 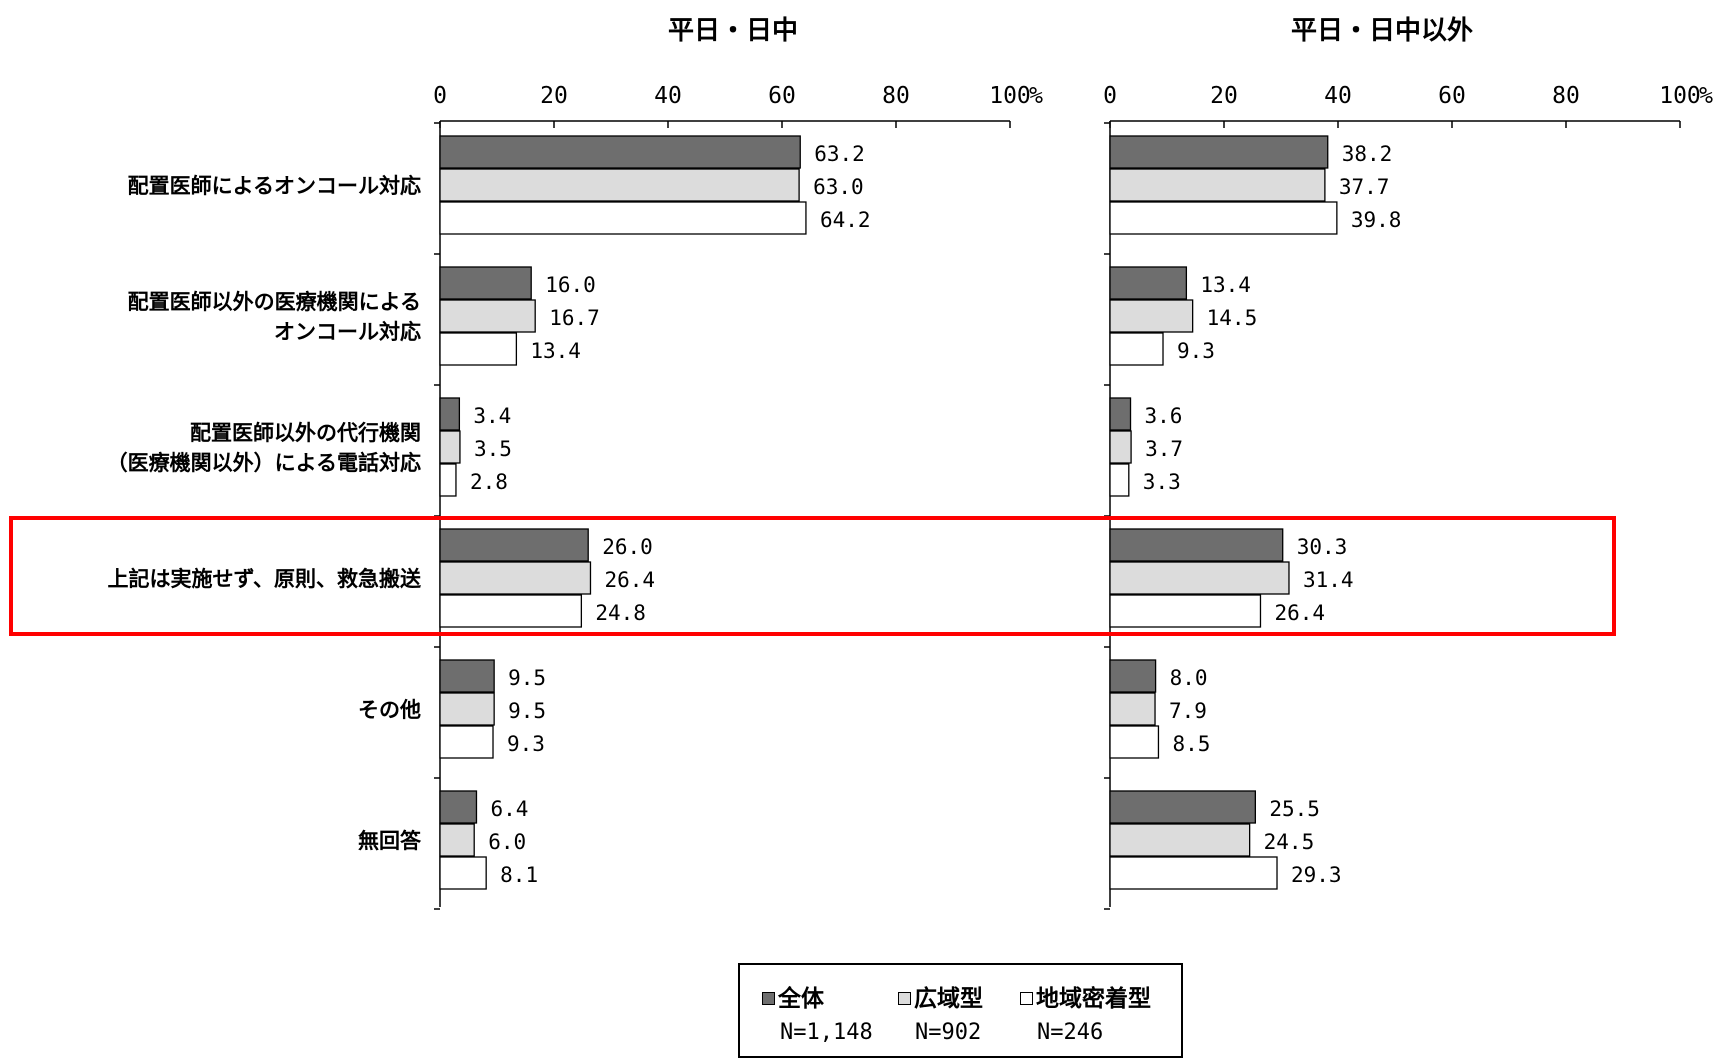 I want to click on category-label-line: その他, so click(x=389, y=709).